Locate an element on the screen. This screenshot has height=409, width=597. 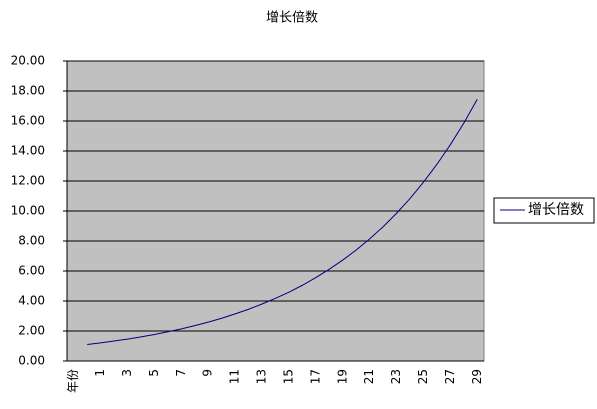
x-tick-label: 1 is located at coordinates (100, 373).